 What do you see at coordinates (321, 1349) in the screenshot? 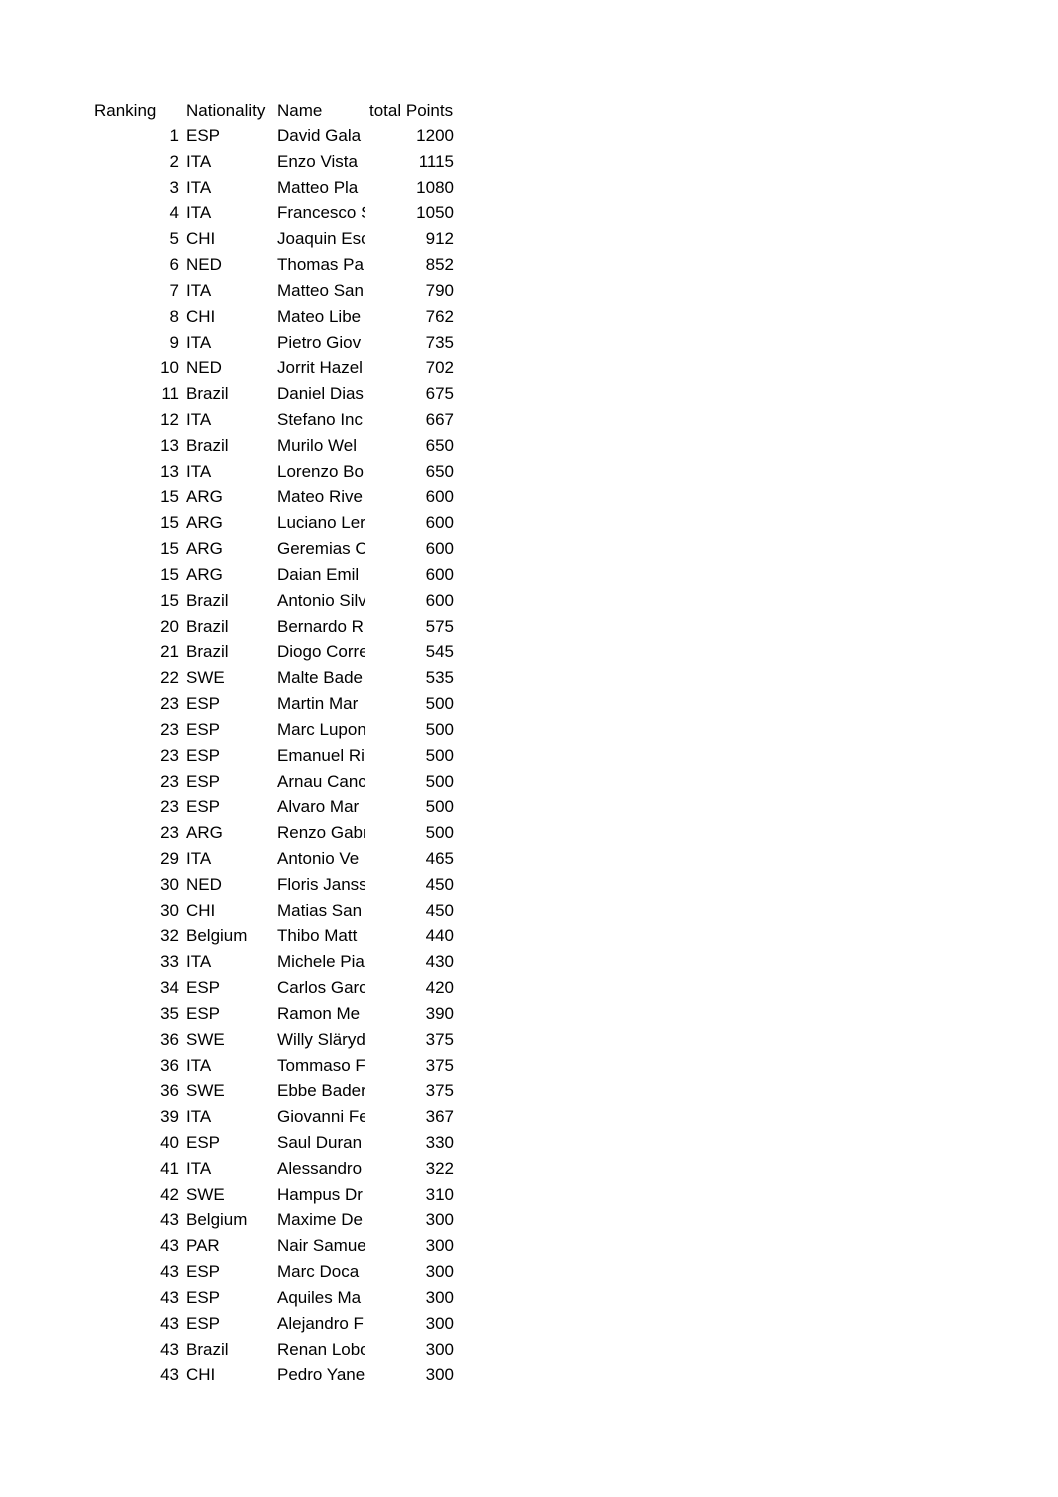
I see `cell-name: Renan Lobo` at bounding box center [321, 1349].